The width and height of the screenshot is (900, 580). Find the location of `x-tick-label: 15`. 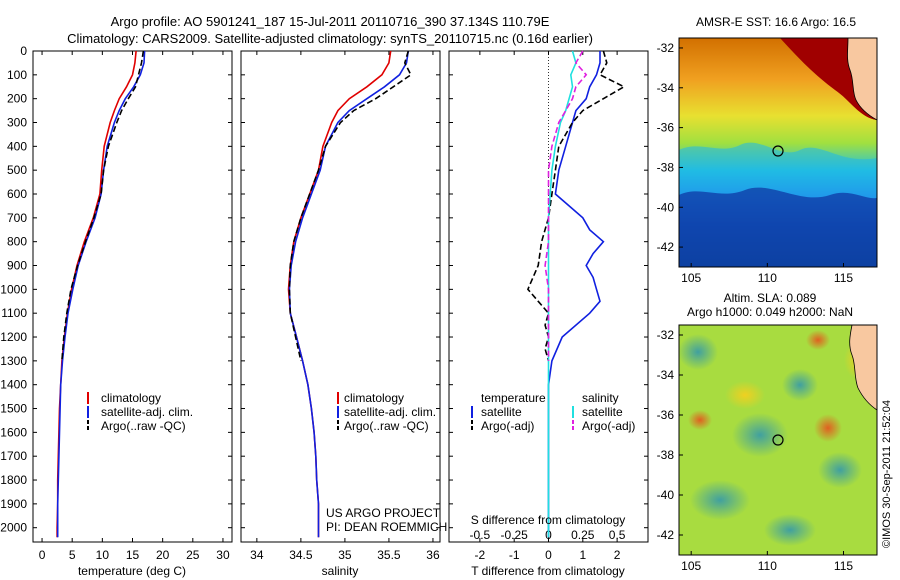

x-tick-label: 15 is located at coordinates (133, 555).